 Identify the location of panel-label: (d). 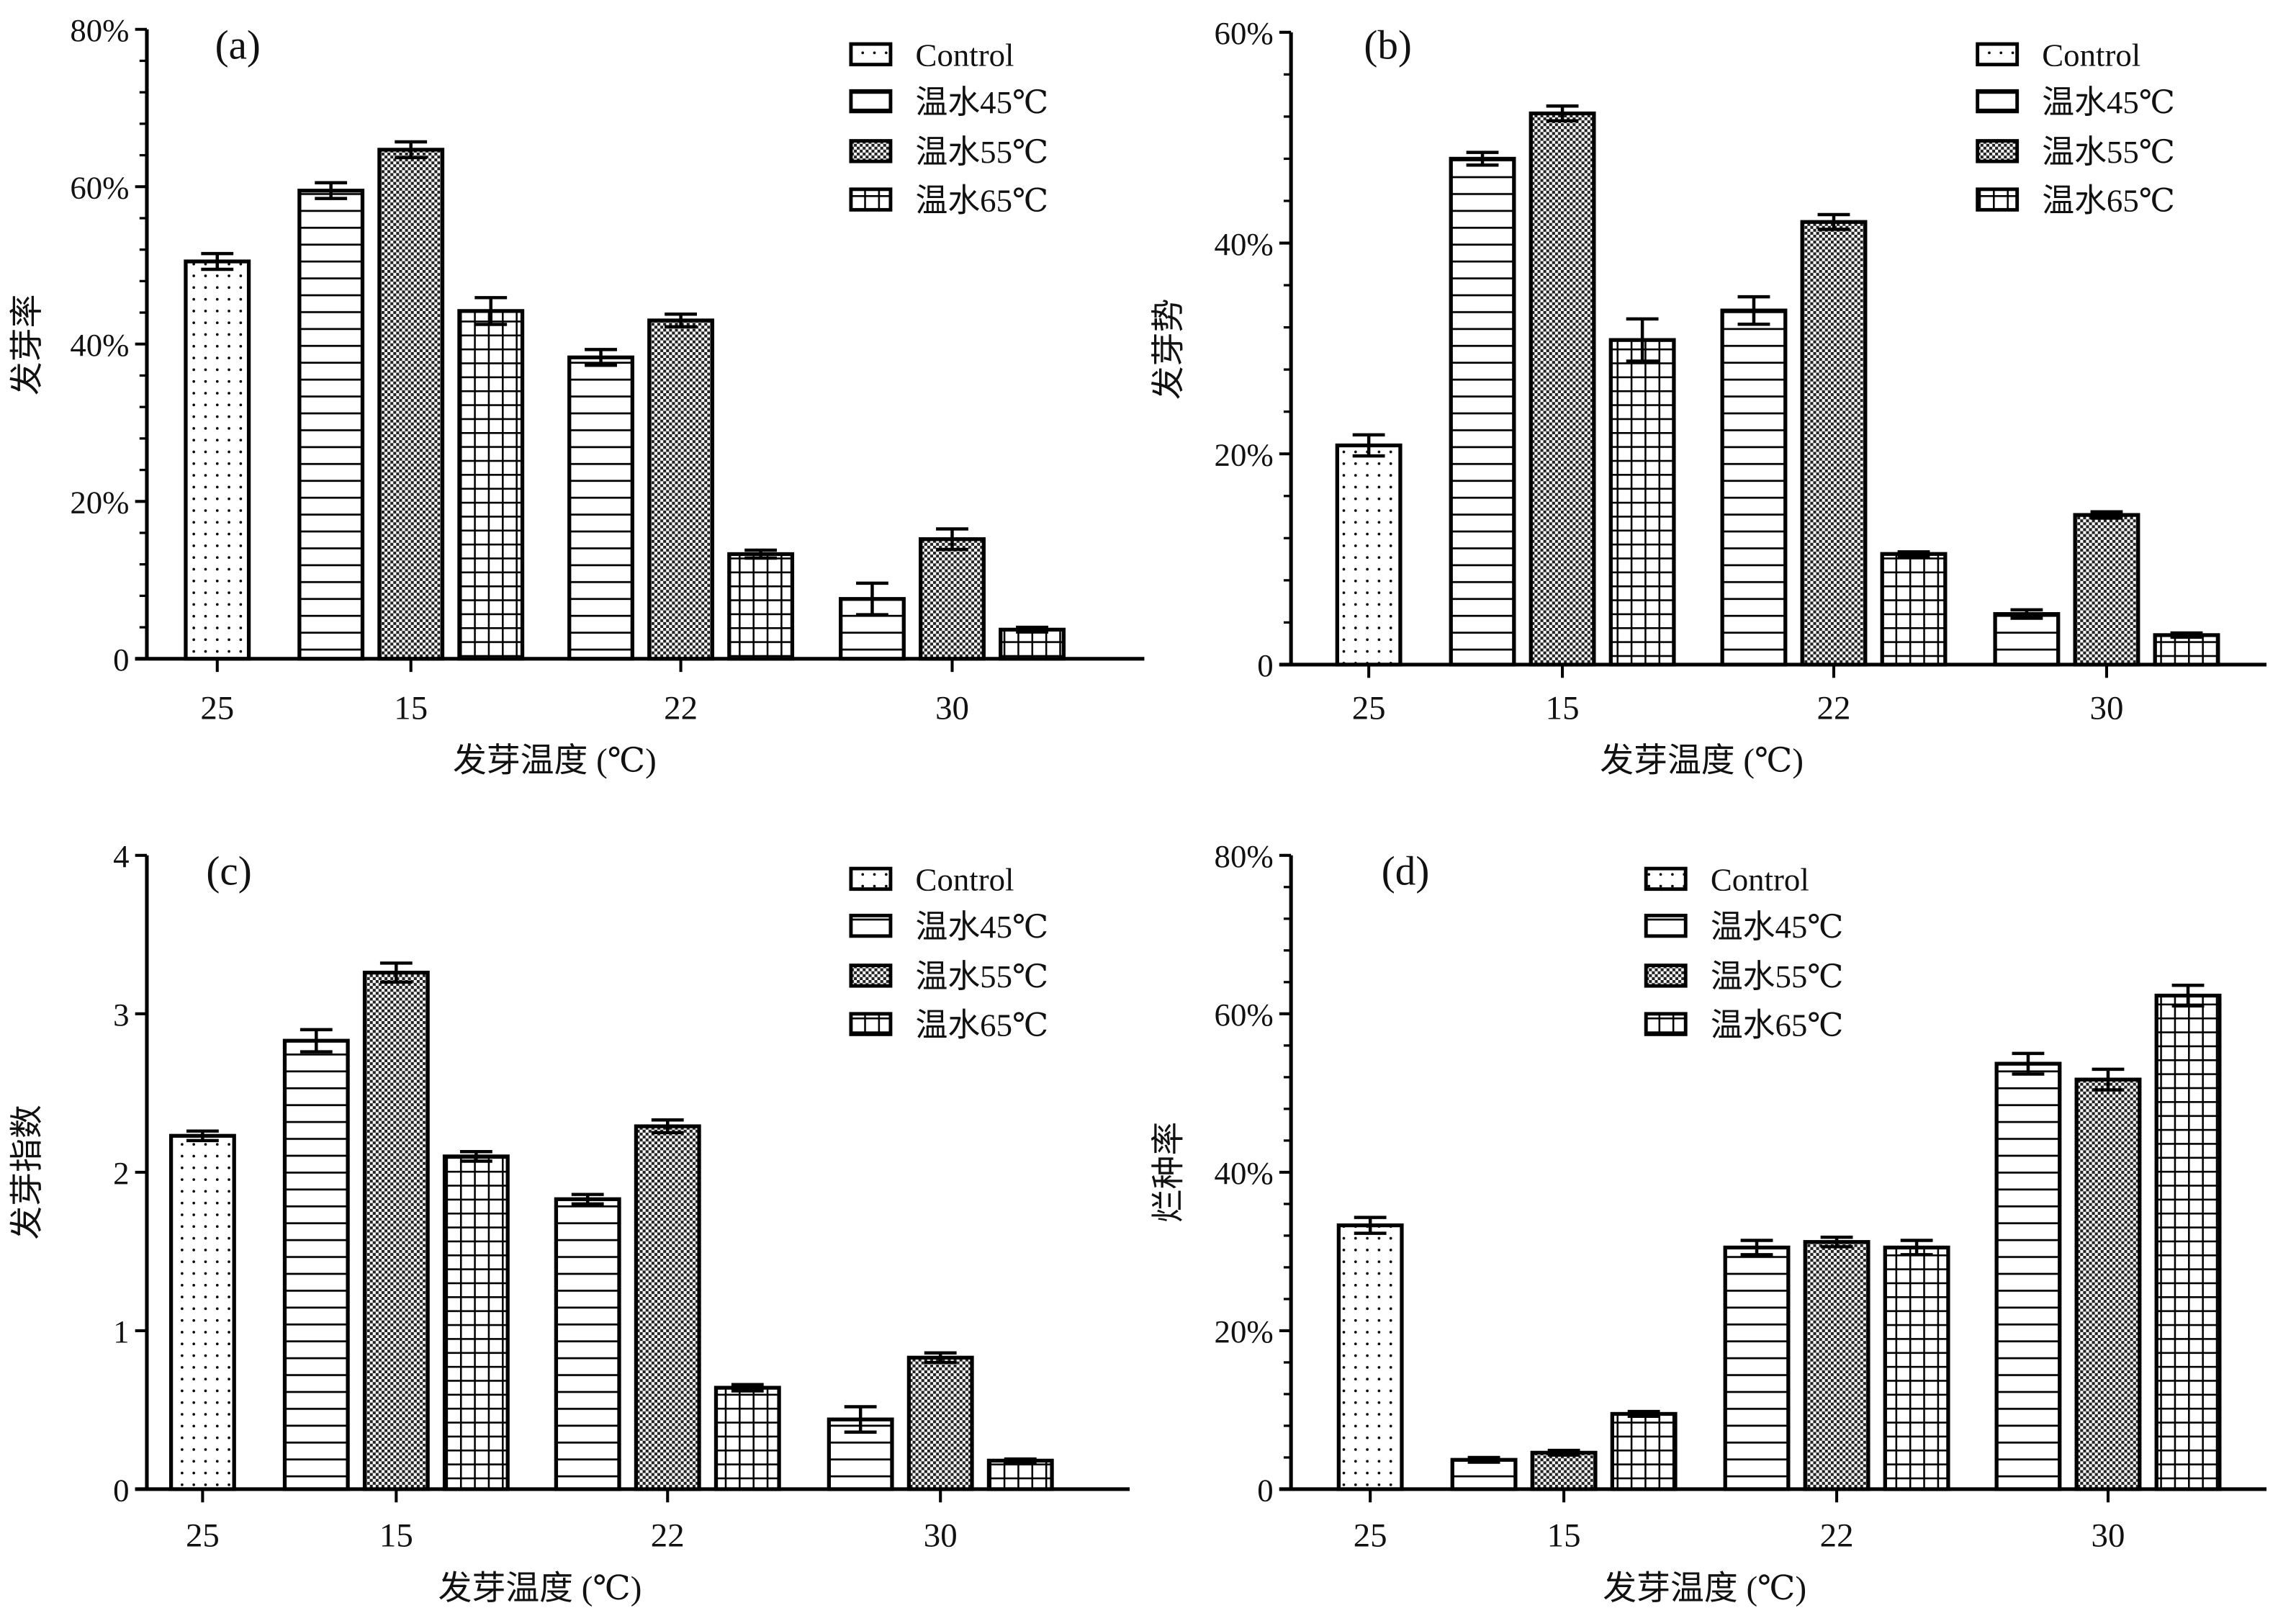
(1406, 871).